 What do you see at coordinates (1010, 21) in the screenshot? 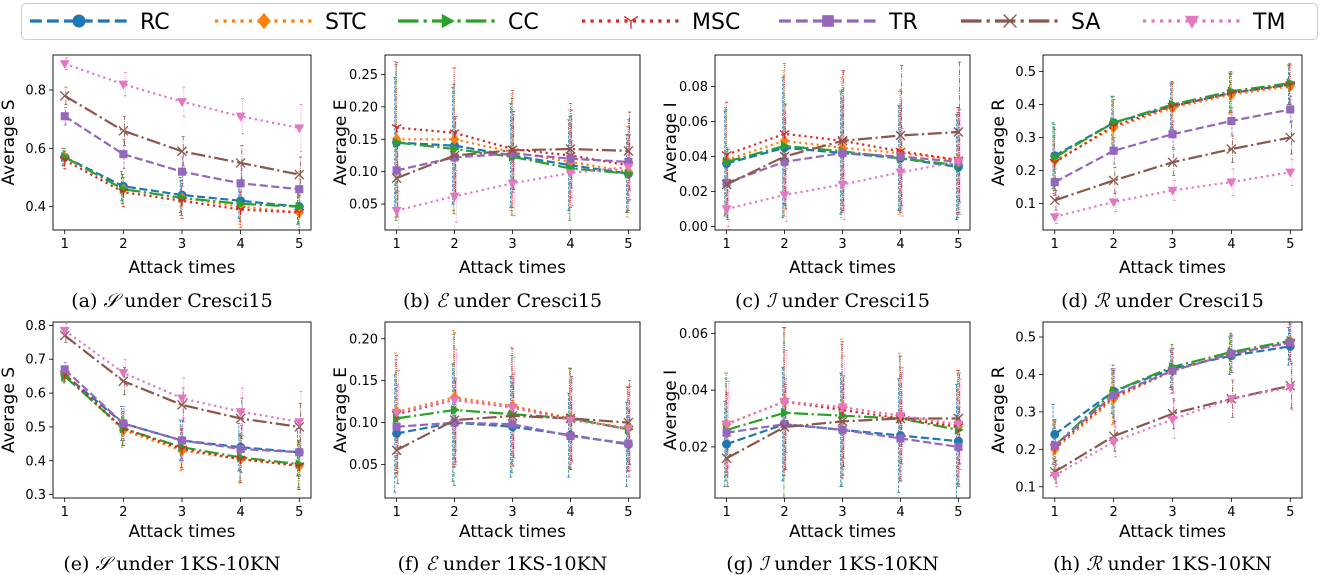
I see `legend-marker-x` at bounding box center [1010, 21].